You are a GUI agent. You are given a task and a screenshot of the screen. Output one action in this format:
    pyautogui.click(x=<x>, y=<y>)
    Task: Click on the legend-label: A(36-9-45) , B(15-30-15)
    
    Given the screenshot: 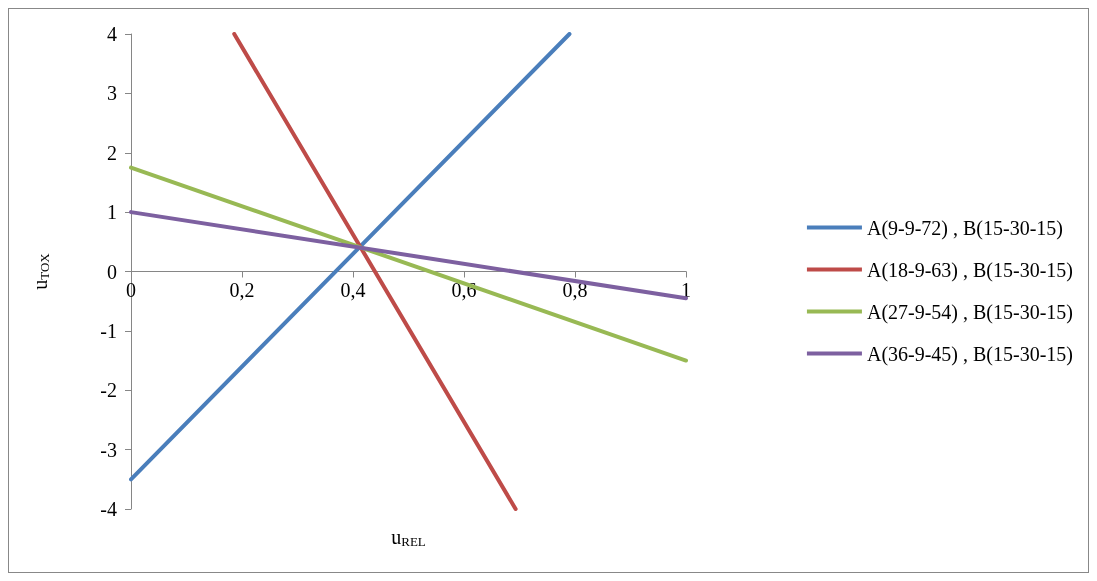 What is the action you would take?
    pyautogui.click(x=970, y=354)
    